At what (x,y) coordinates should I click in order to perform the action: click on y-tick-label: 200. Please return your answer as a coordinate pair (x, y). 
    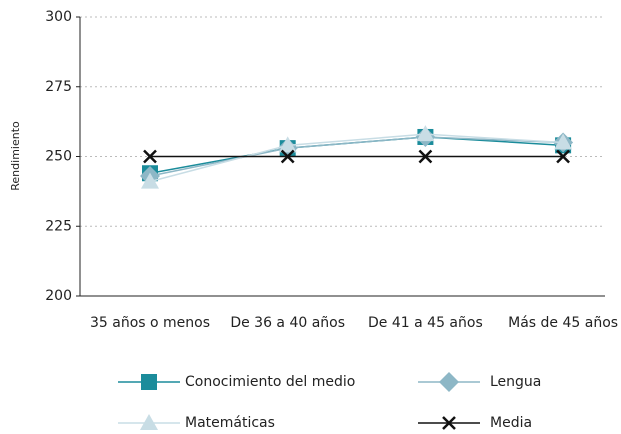
    Looking at the image, I should click on (58, 296).